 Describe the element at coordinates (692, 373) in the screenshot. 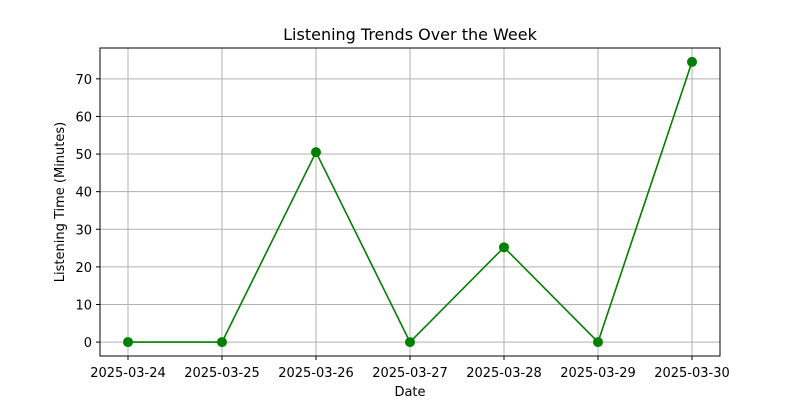

I see `x-tick-label: 2025-03-30` at that location.